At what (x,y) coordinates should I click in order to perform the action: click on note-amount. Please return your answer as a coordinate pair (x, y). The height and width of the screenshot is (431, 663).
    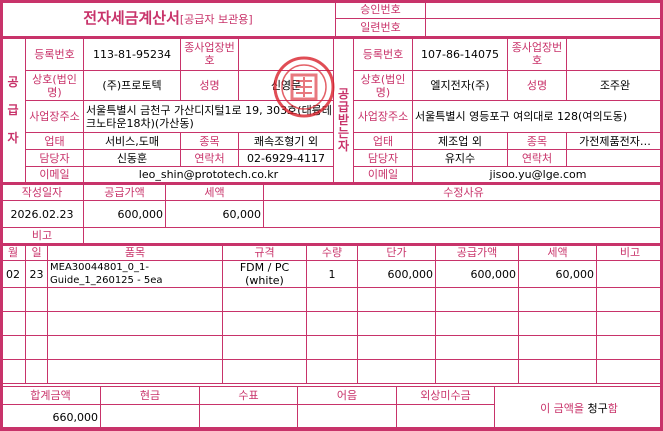
    Looking at the image, I should click on (347, 418).